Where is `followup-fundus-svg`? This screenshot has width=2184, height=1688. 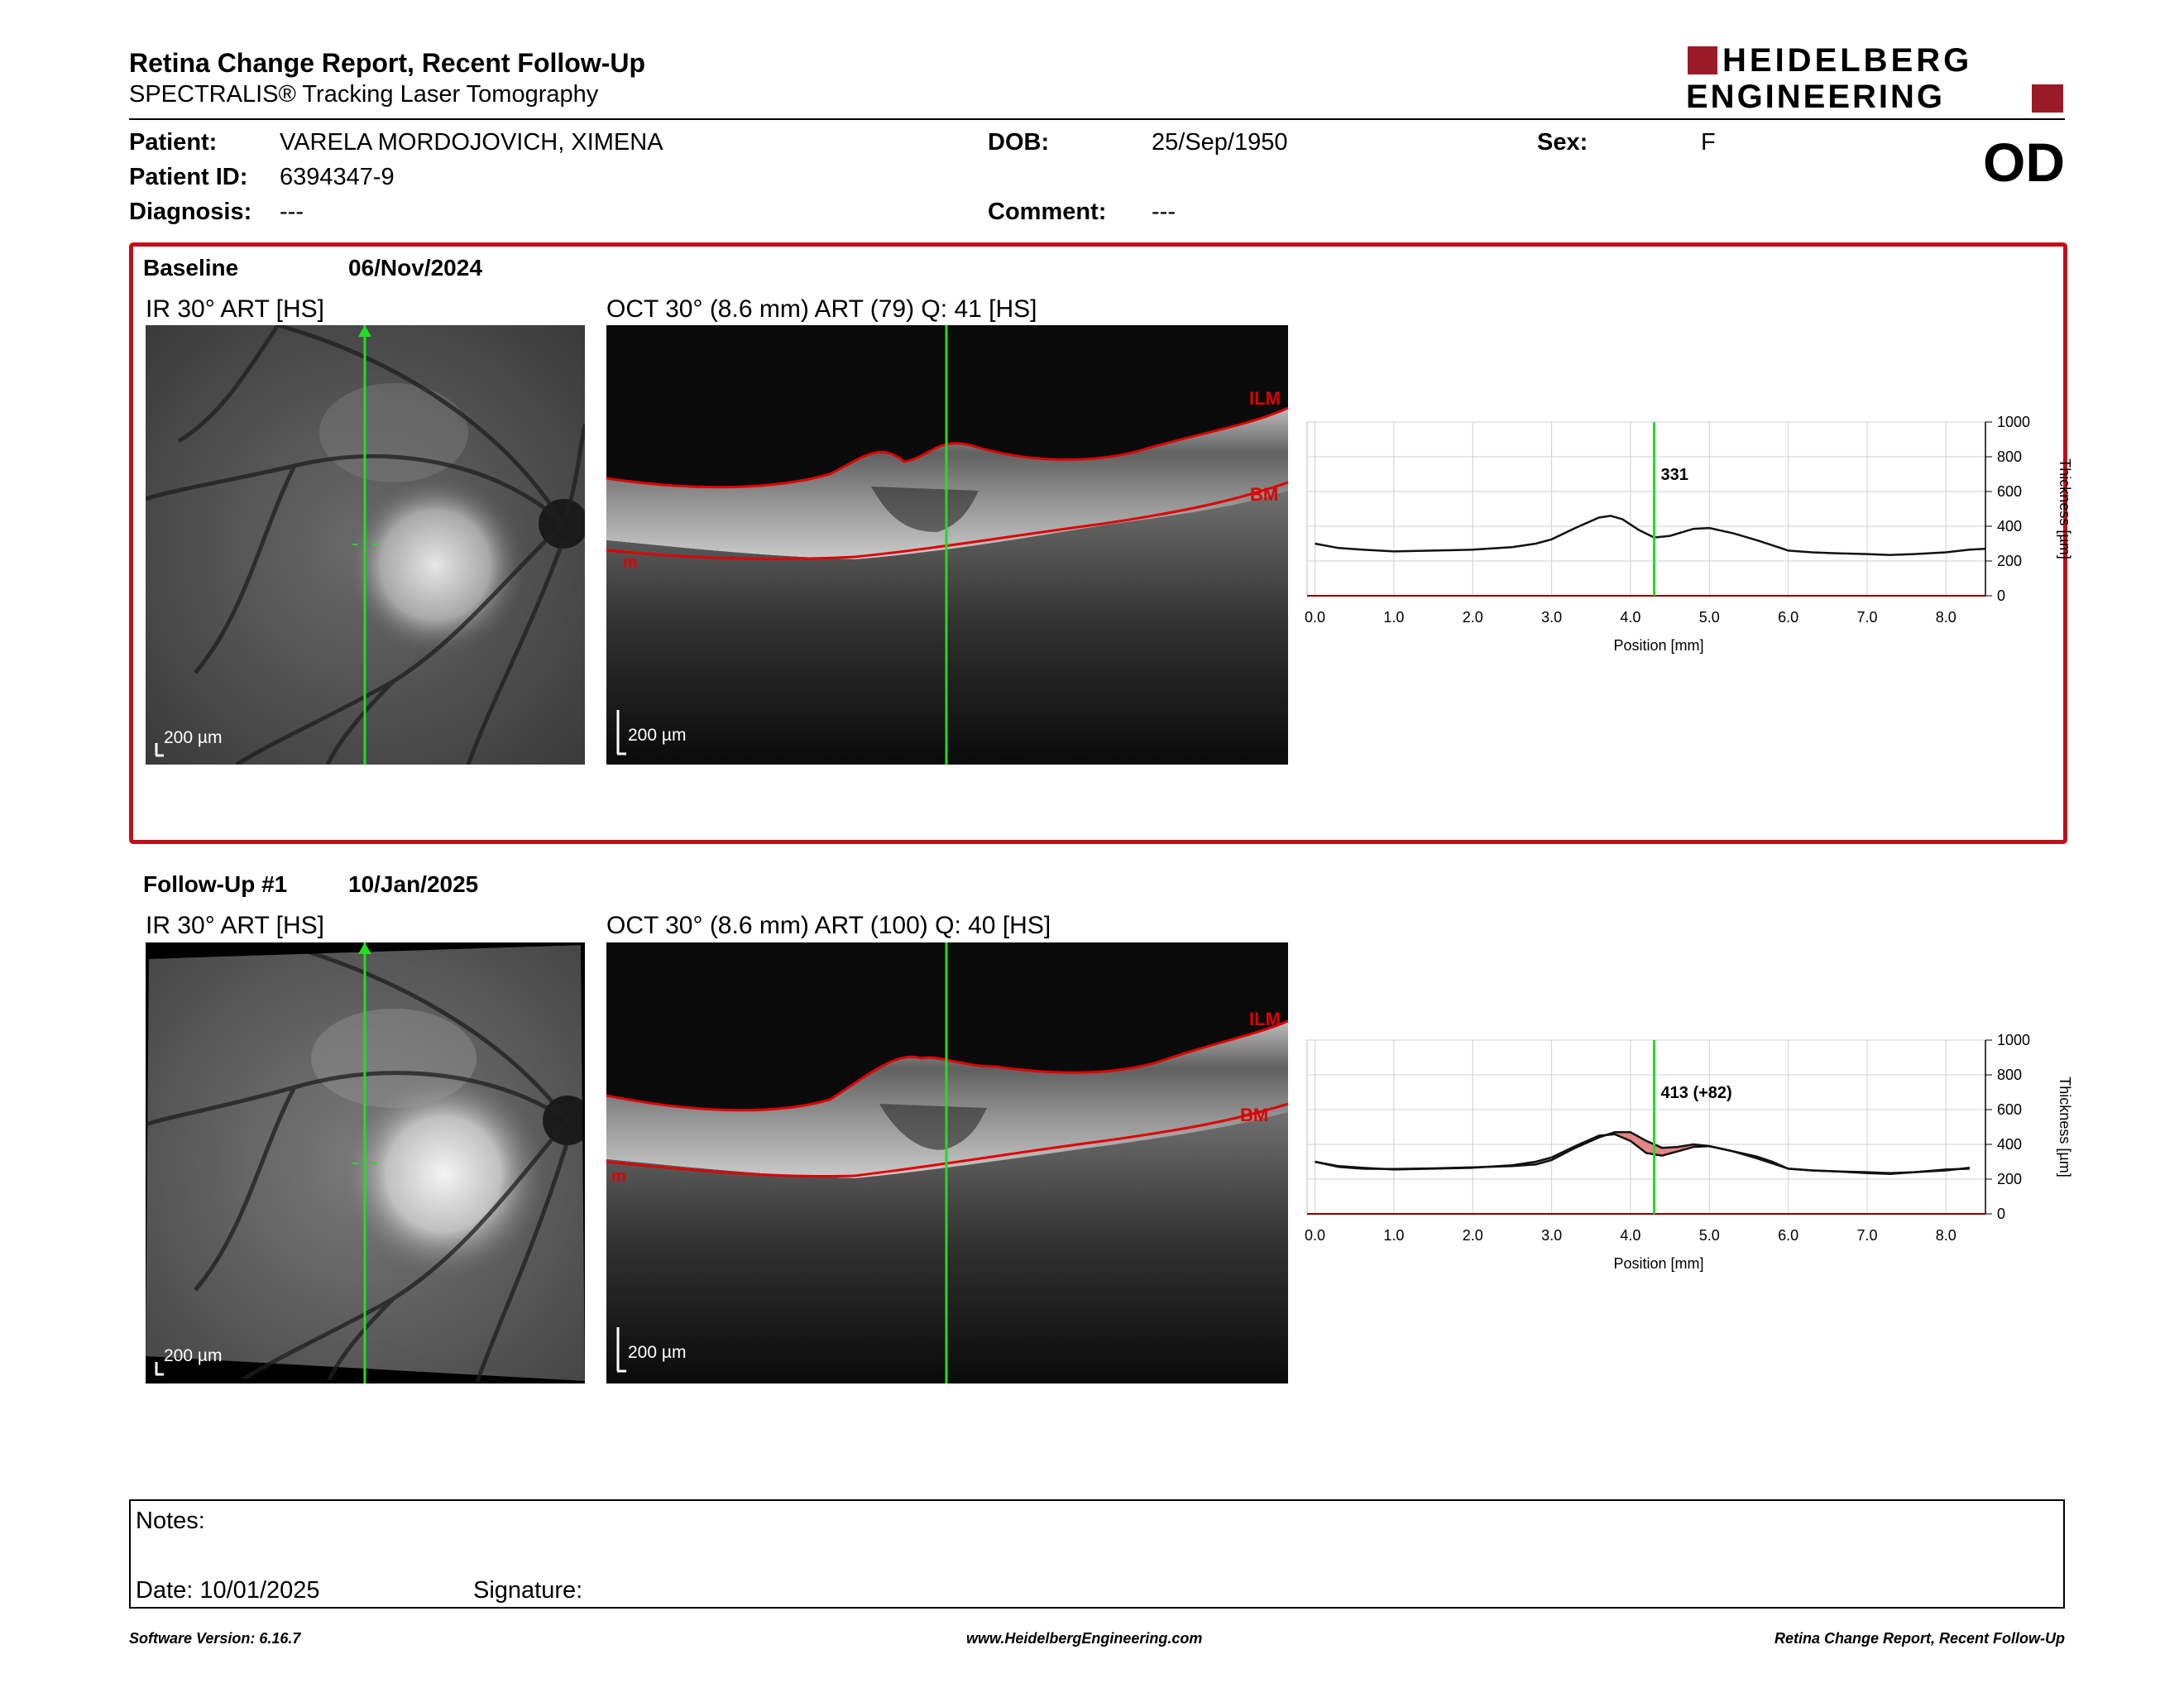
followup-fundus-svg is located at coordinates (365, 1162).